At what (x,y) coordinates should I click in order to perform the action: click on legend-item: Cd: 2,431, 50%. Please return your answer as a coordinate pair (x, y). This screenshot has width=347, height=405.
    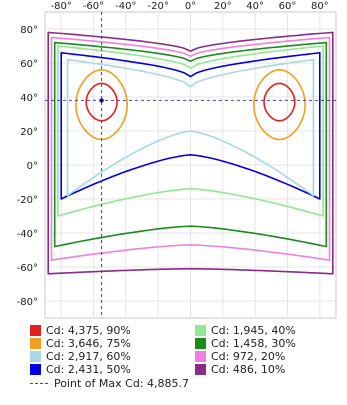
    Looking at the image, I should click on (80, 369).